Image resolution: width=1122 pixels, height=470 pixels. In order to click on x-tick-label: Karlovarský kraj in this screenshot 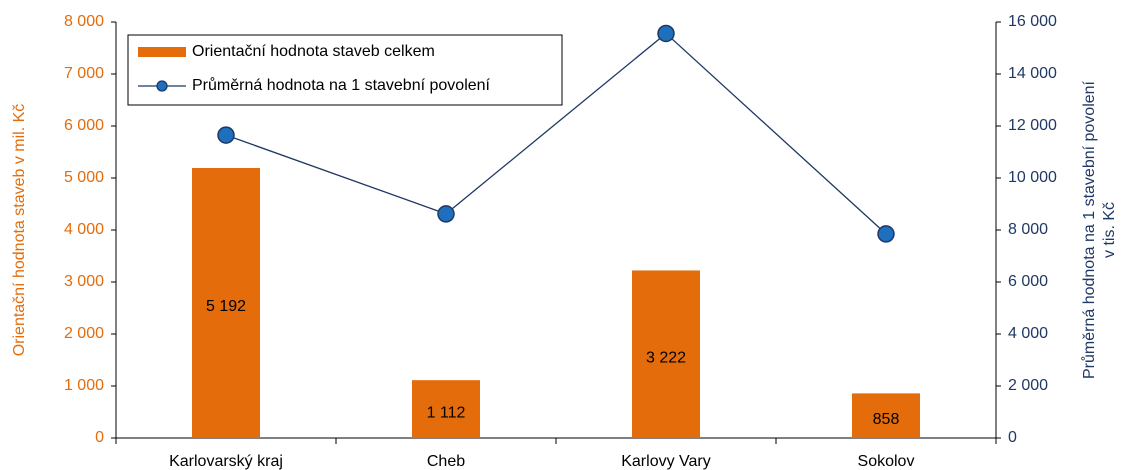, I will do `click(226, 461)`.